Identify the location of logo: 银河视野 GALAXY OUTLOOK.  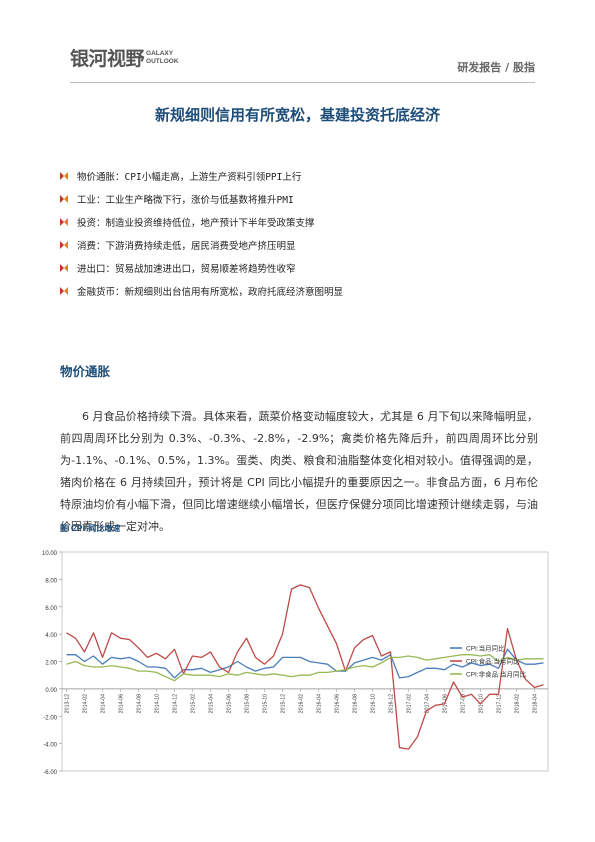
(127, 57).